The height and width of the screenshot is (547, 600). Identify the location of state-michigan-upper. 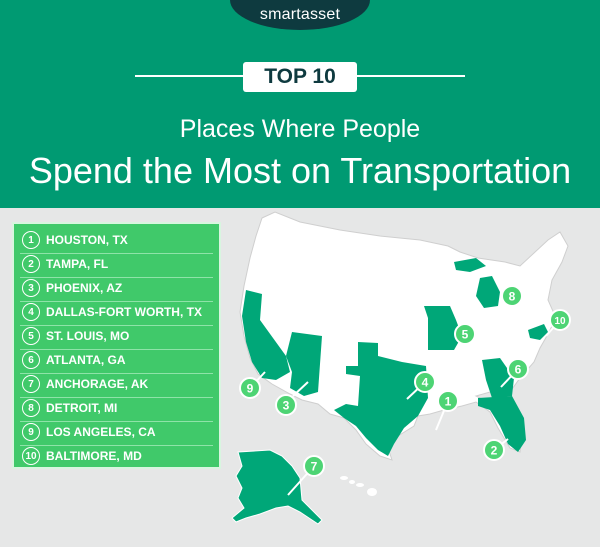
(470, 265).